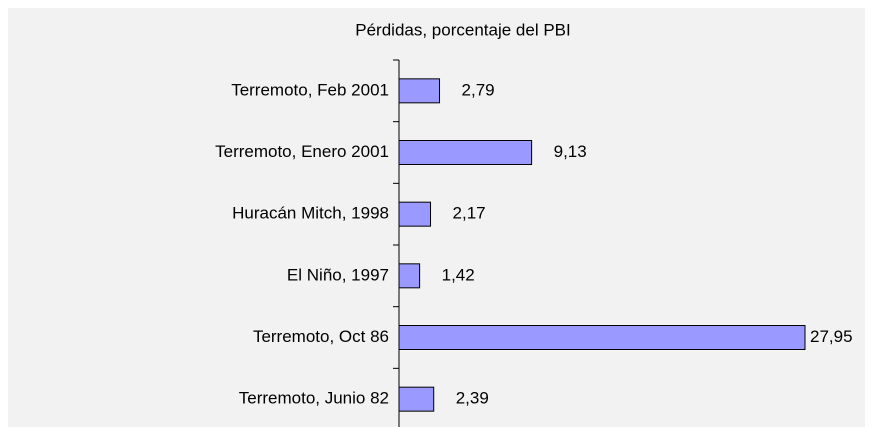  What do you see at coordinates (570, 151) in the screenshot?
I see `data-label: 9,13` at bounding box center [570, 151].